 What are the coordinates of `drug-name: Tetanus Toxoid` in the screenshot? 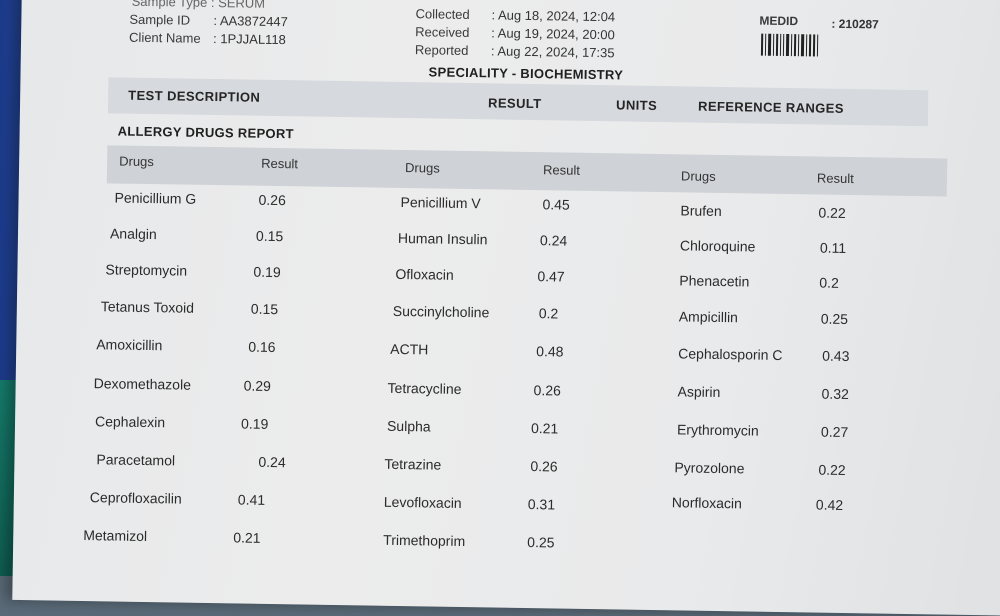 It's located at (147, 307).